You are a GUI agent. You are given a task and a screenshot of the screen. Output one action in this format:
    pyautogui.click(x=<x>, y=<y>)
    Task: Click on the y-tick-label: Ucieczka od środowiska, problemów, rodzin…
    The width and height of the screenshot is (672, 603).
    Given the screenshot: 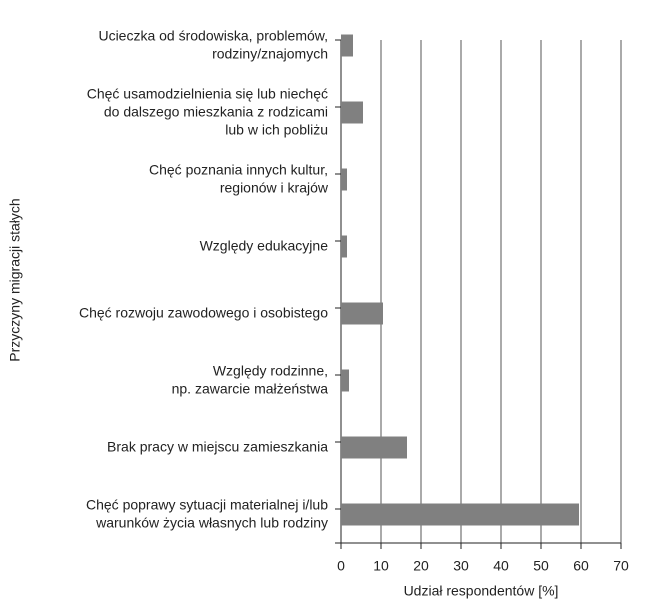 What is the action you would take?
    pyautogui.click(x=213, y=44)
    